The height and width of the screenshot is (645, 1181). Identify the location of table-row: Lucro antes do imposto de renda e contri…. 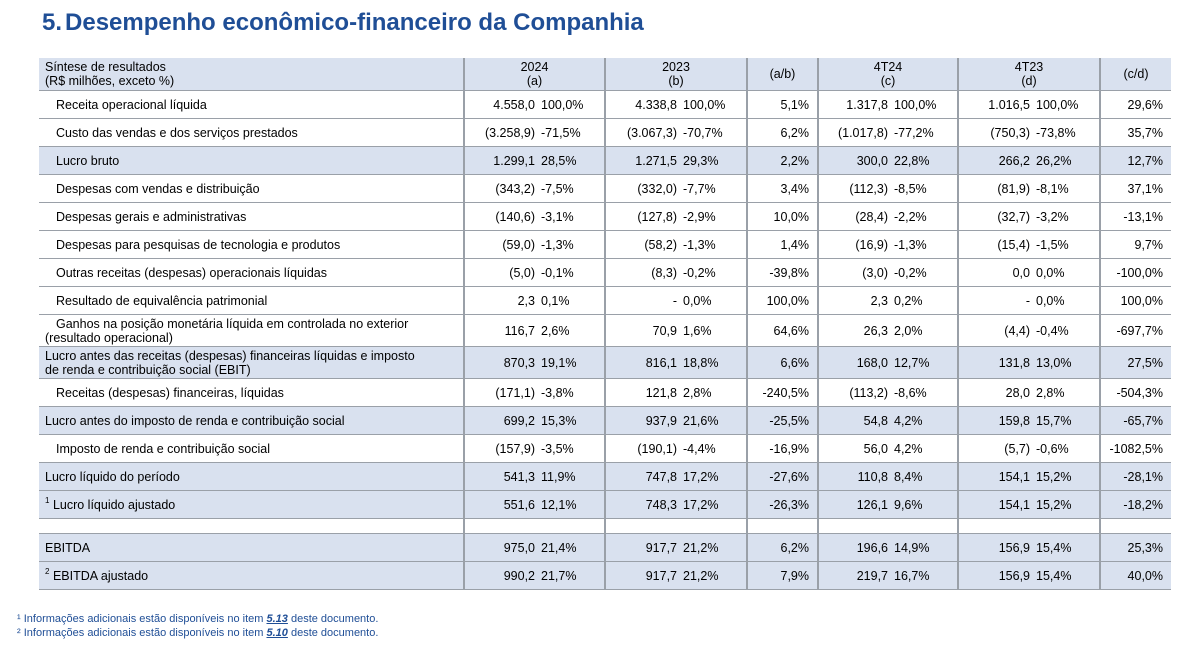
(605, 420).